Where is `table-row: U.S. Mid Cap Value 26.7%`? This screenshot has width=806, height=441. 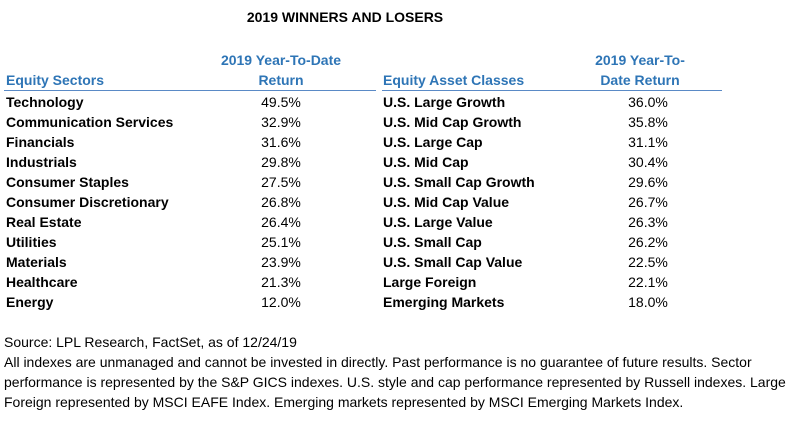
table-row: U.S. Mid Cap Value 26.7% is located at coordinates (553, 202).